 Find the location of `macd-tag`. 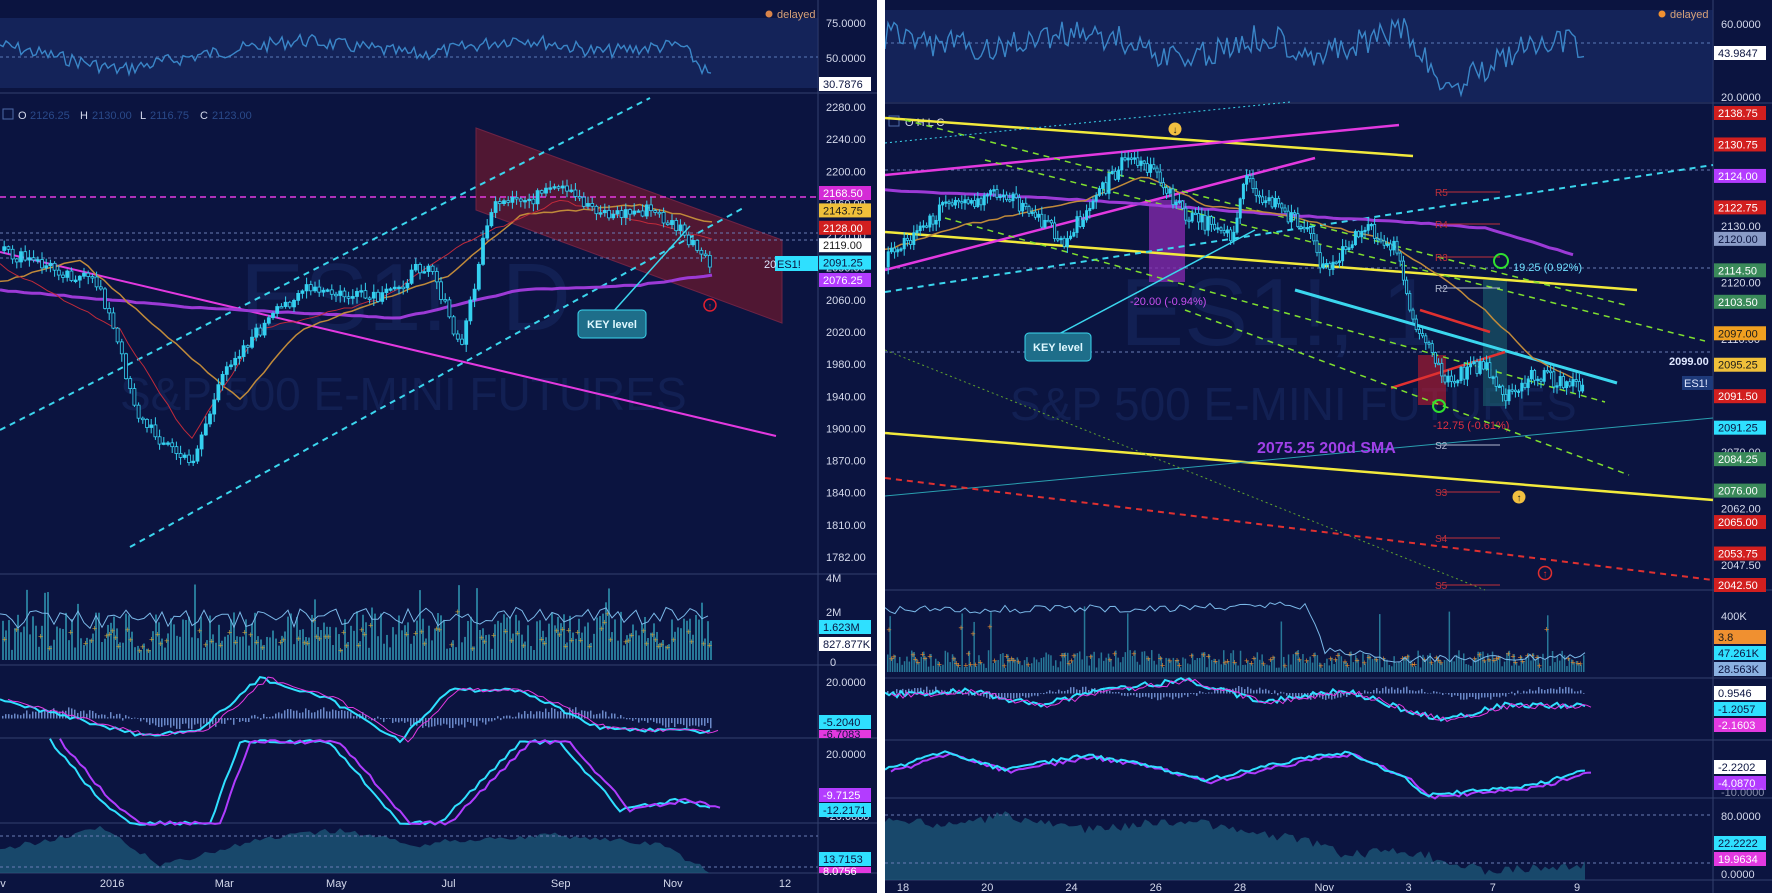

macd-tag is located at coordinates (1740, 693).